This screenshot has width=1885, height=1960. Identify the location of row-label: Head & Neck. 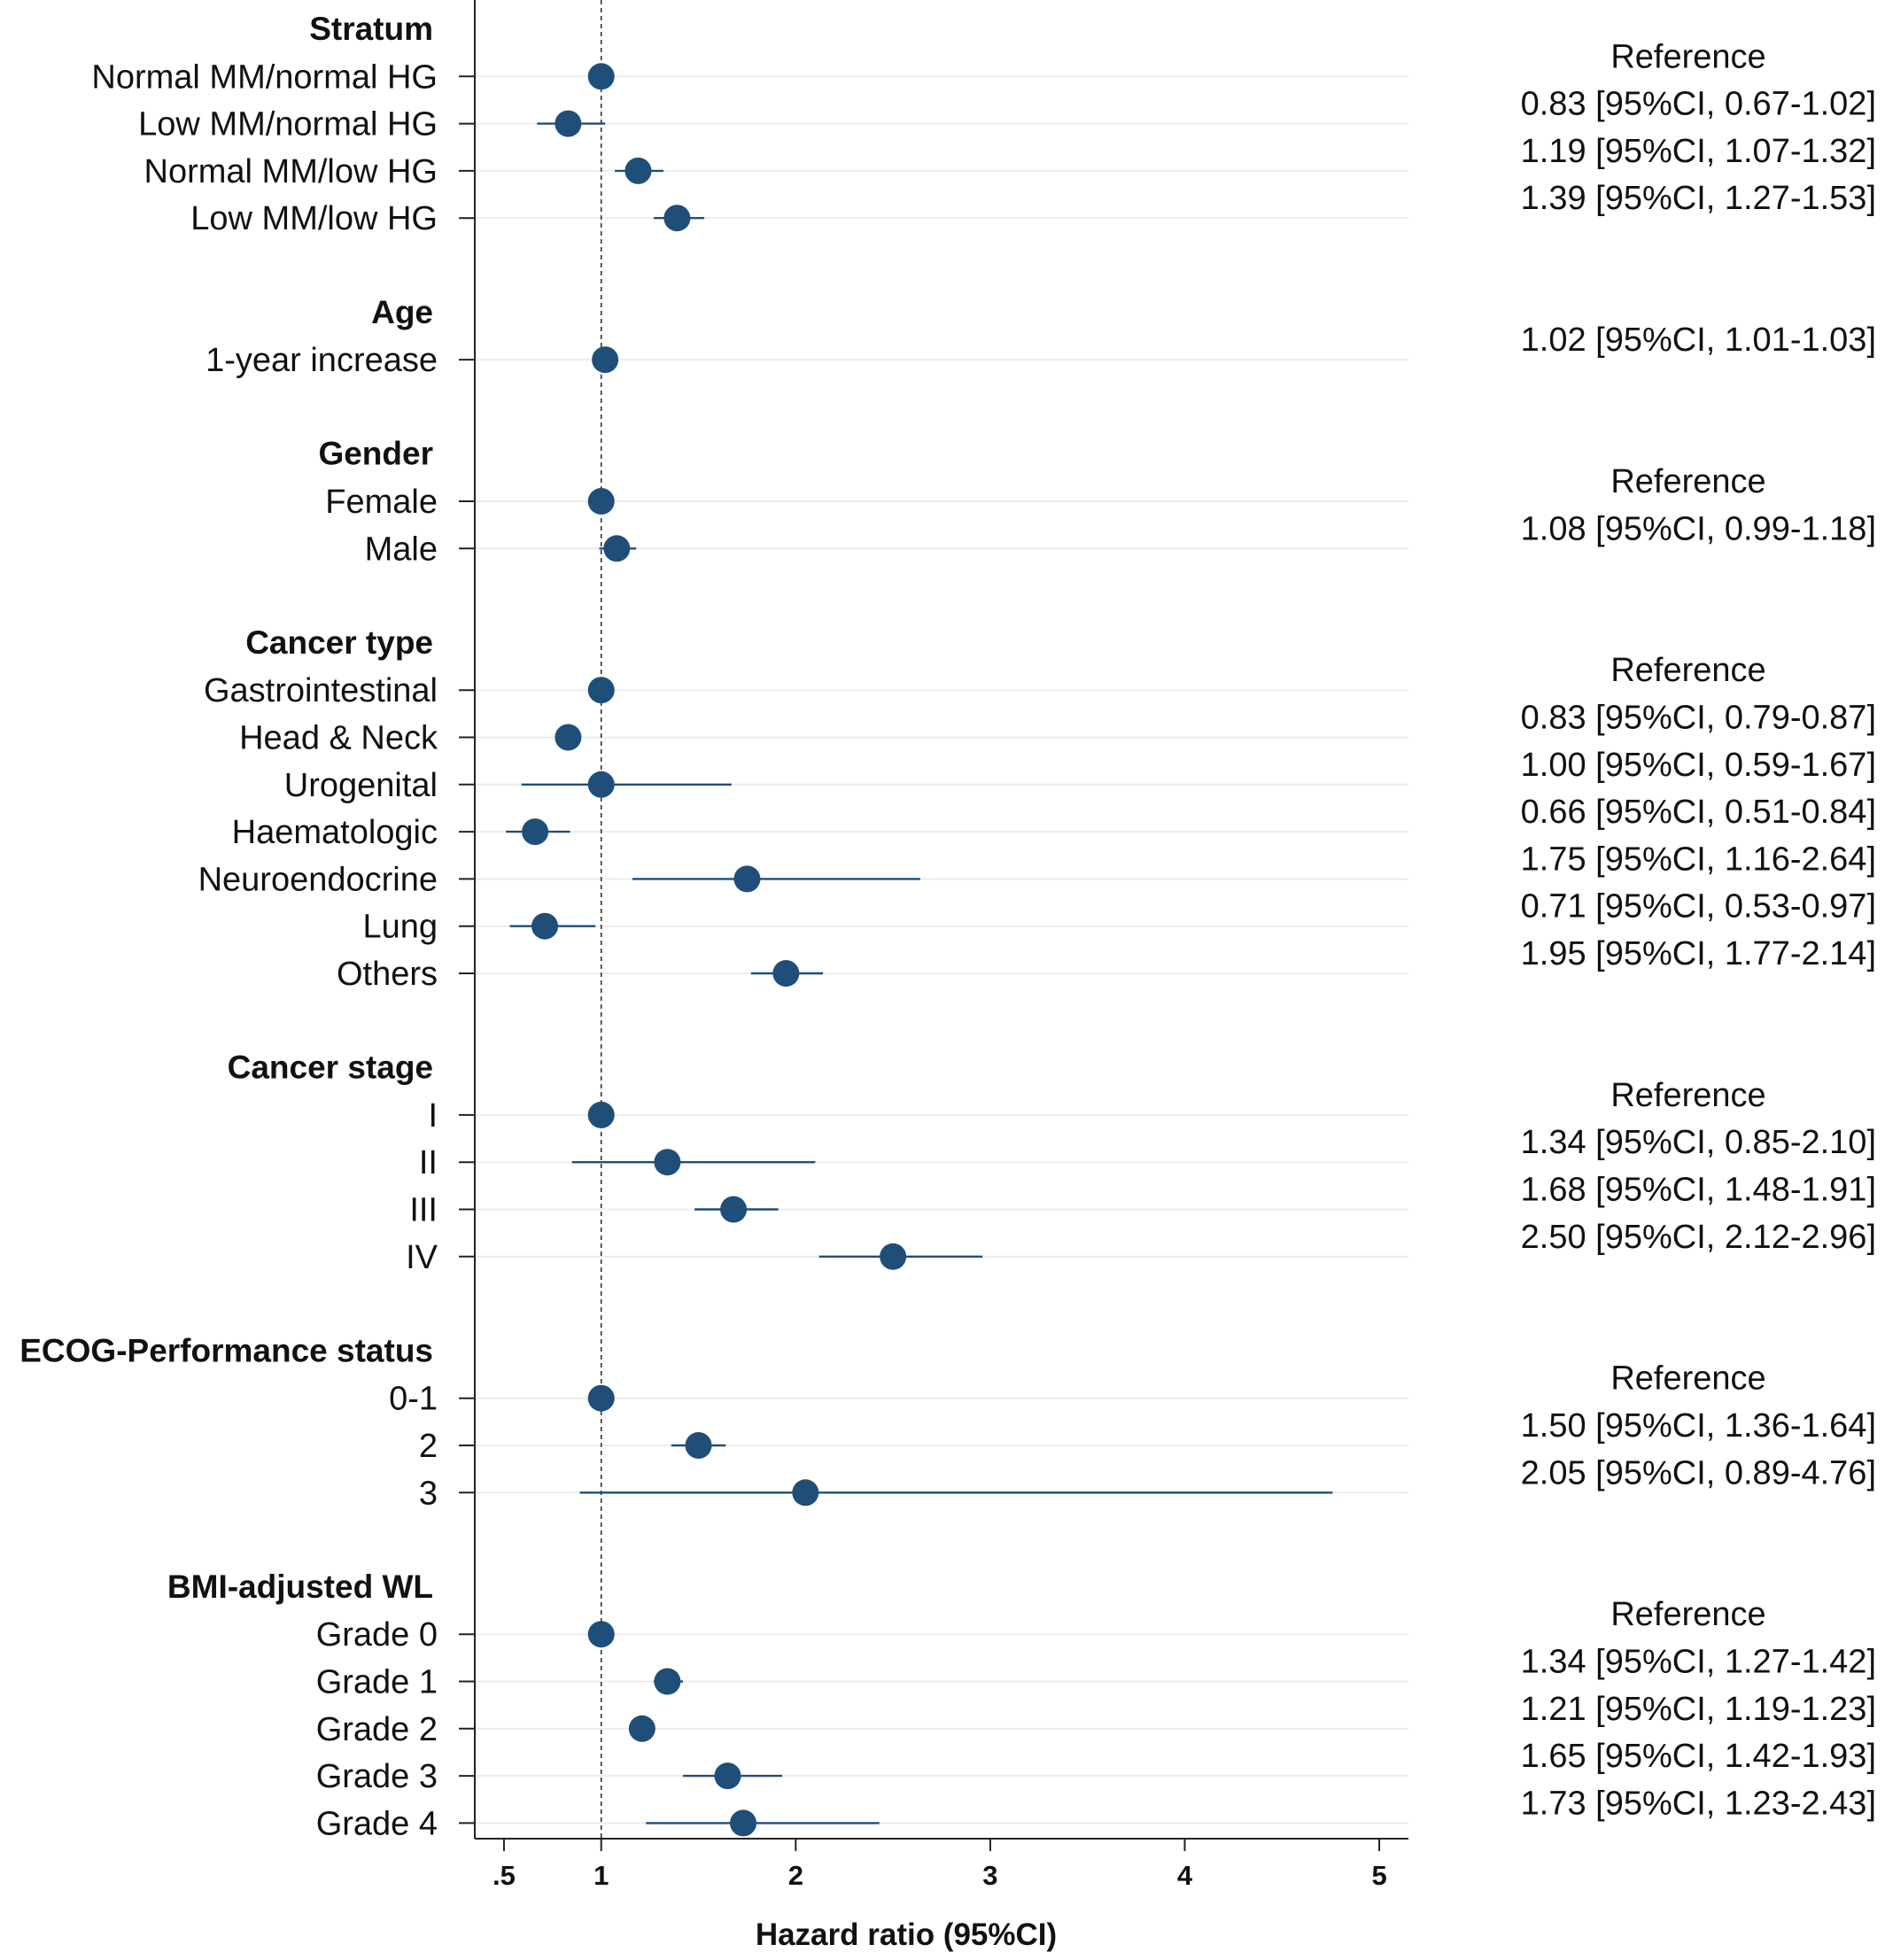
(338, 738).